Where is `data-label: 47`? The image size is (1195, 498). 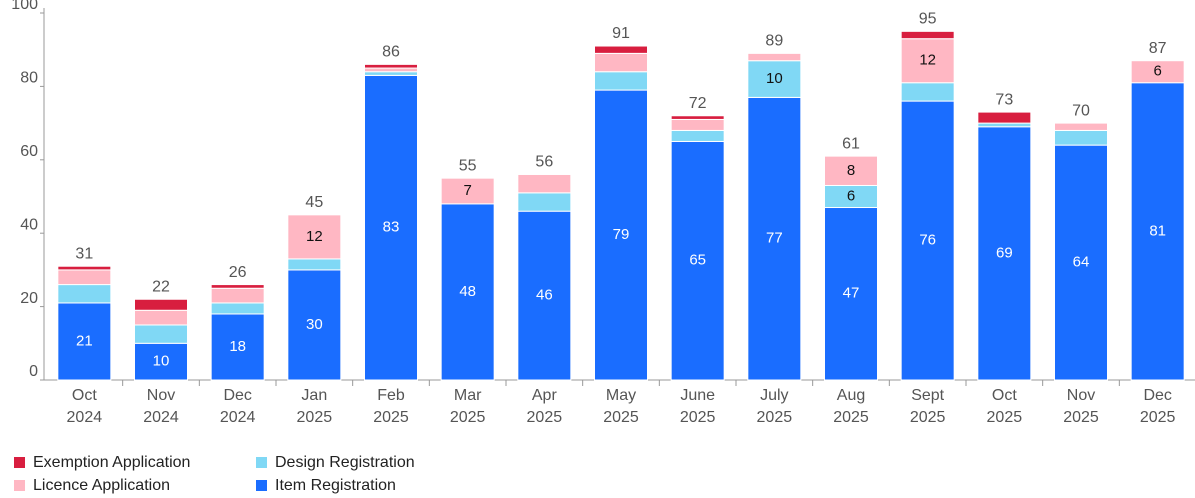 data-label: 47 is located at coordinates (851, 293).